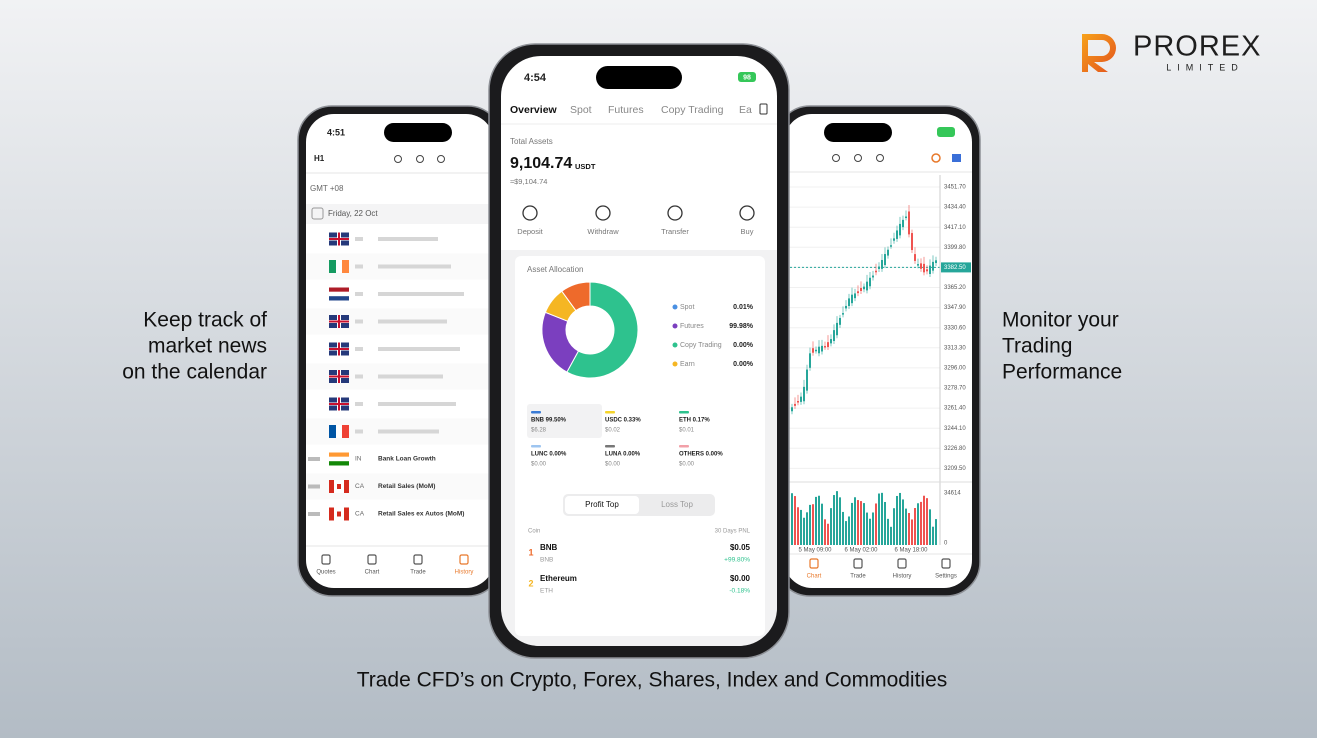 The image size is (1317, 738). What do you see at coordinates (535, 78) in the screenshot?
I see `status-time: 4:54` at bounding box center [535, 78].